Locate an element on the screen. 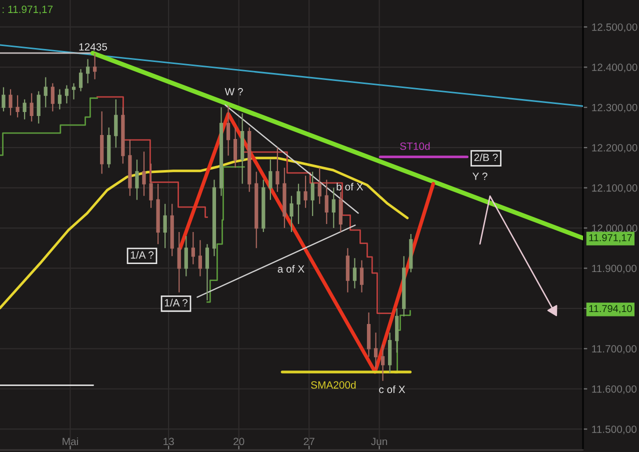  x-tick-label: 20 is located at coordinates (239, 442).